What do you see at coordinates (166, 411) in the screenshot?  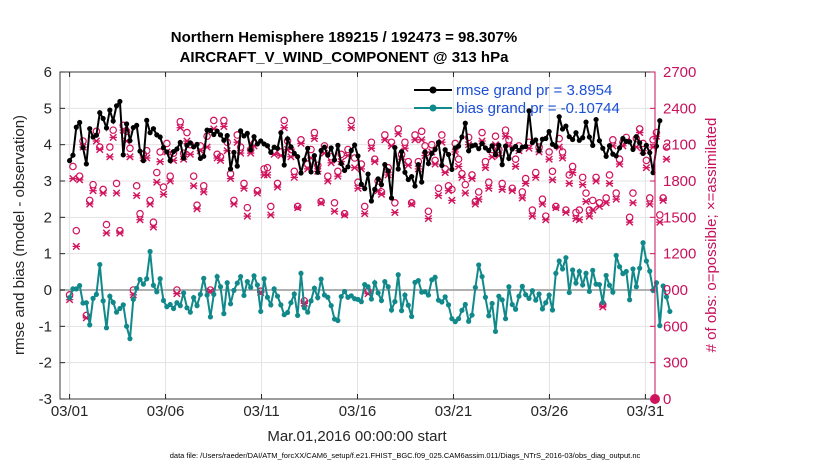 I see `x-tick-label: 03/06` at bounding box center [166, 411].